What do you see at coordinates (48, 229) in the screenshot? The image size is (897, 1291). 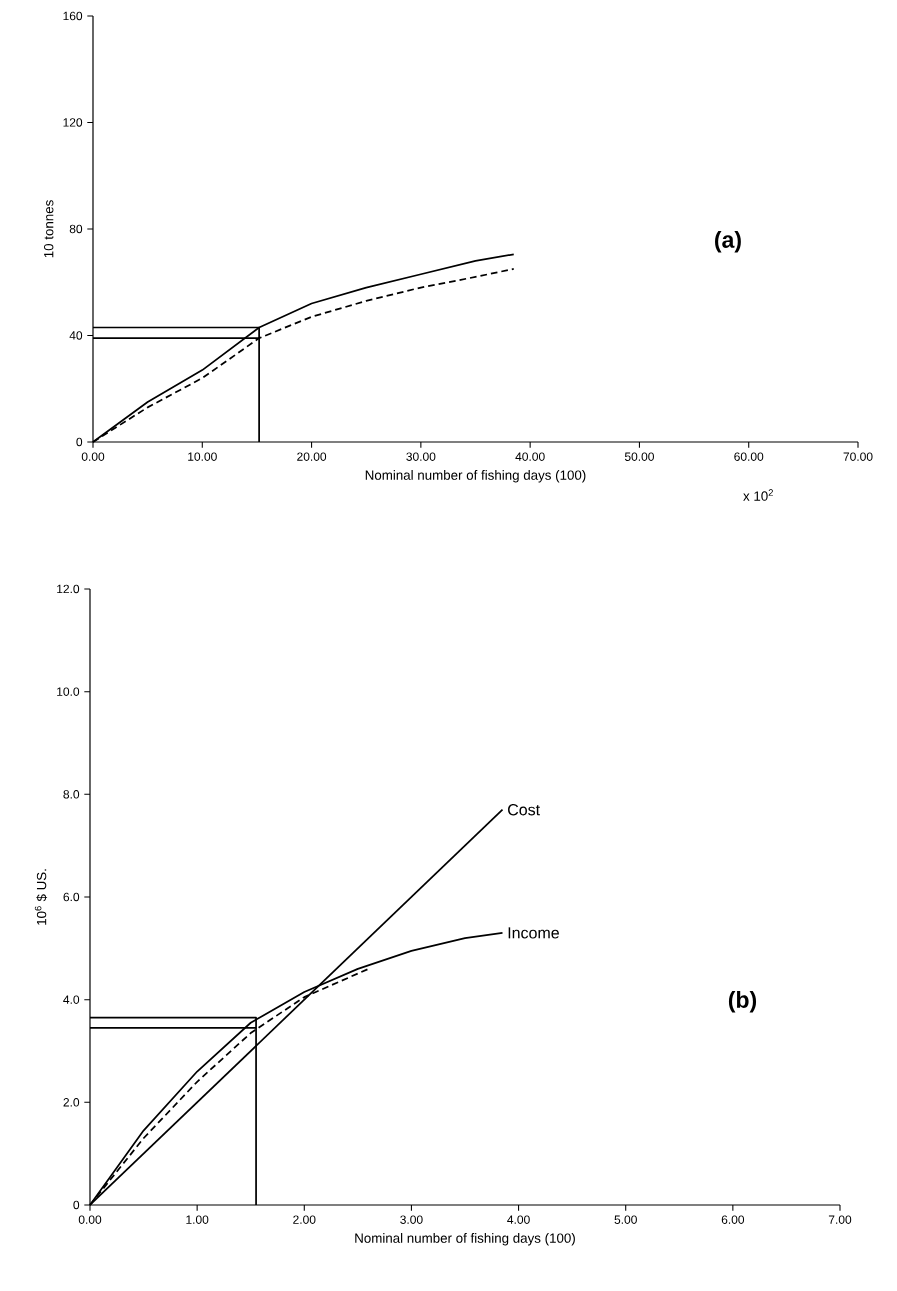 I see `y-axis-title: 10 tonnes` at bounding box center [48, 229].